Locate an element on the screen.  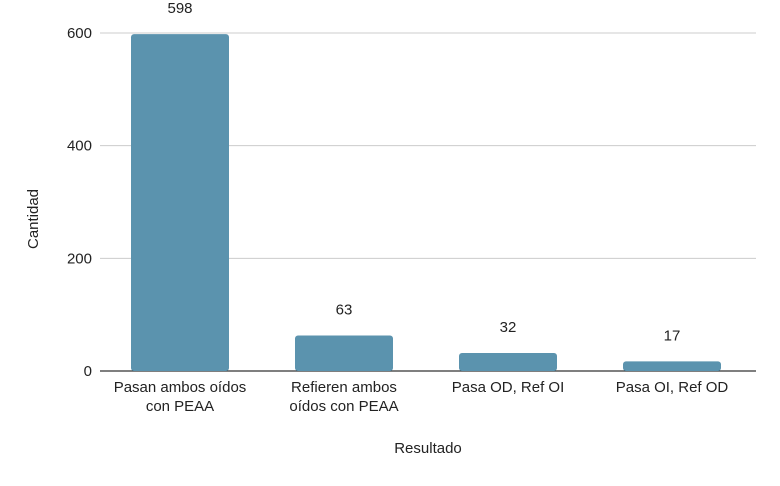
y-tick-label: 200 is located at coordinates (79, 258).